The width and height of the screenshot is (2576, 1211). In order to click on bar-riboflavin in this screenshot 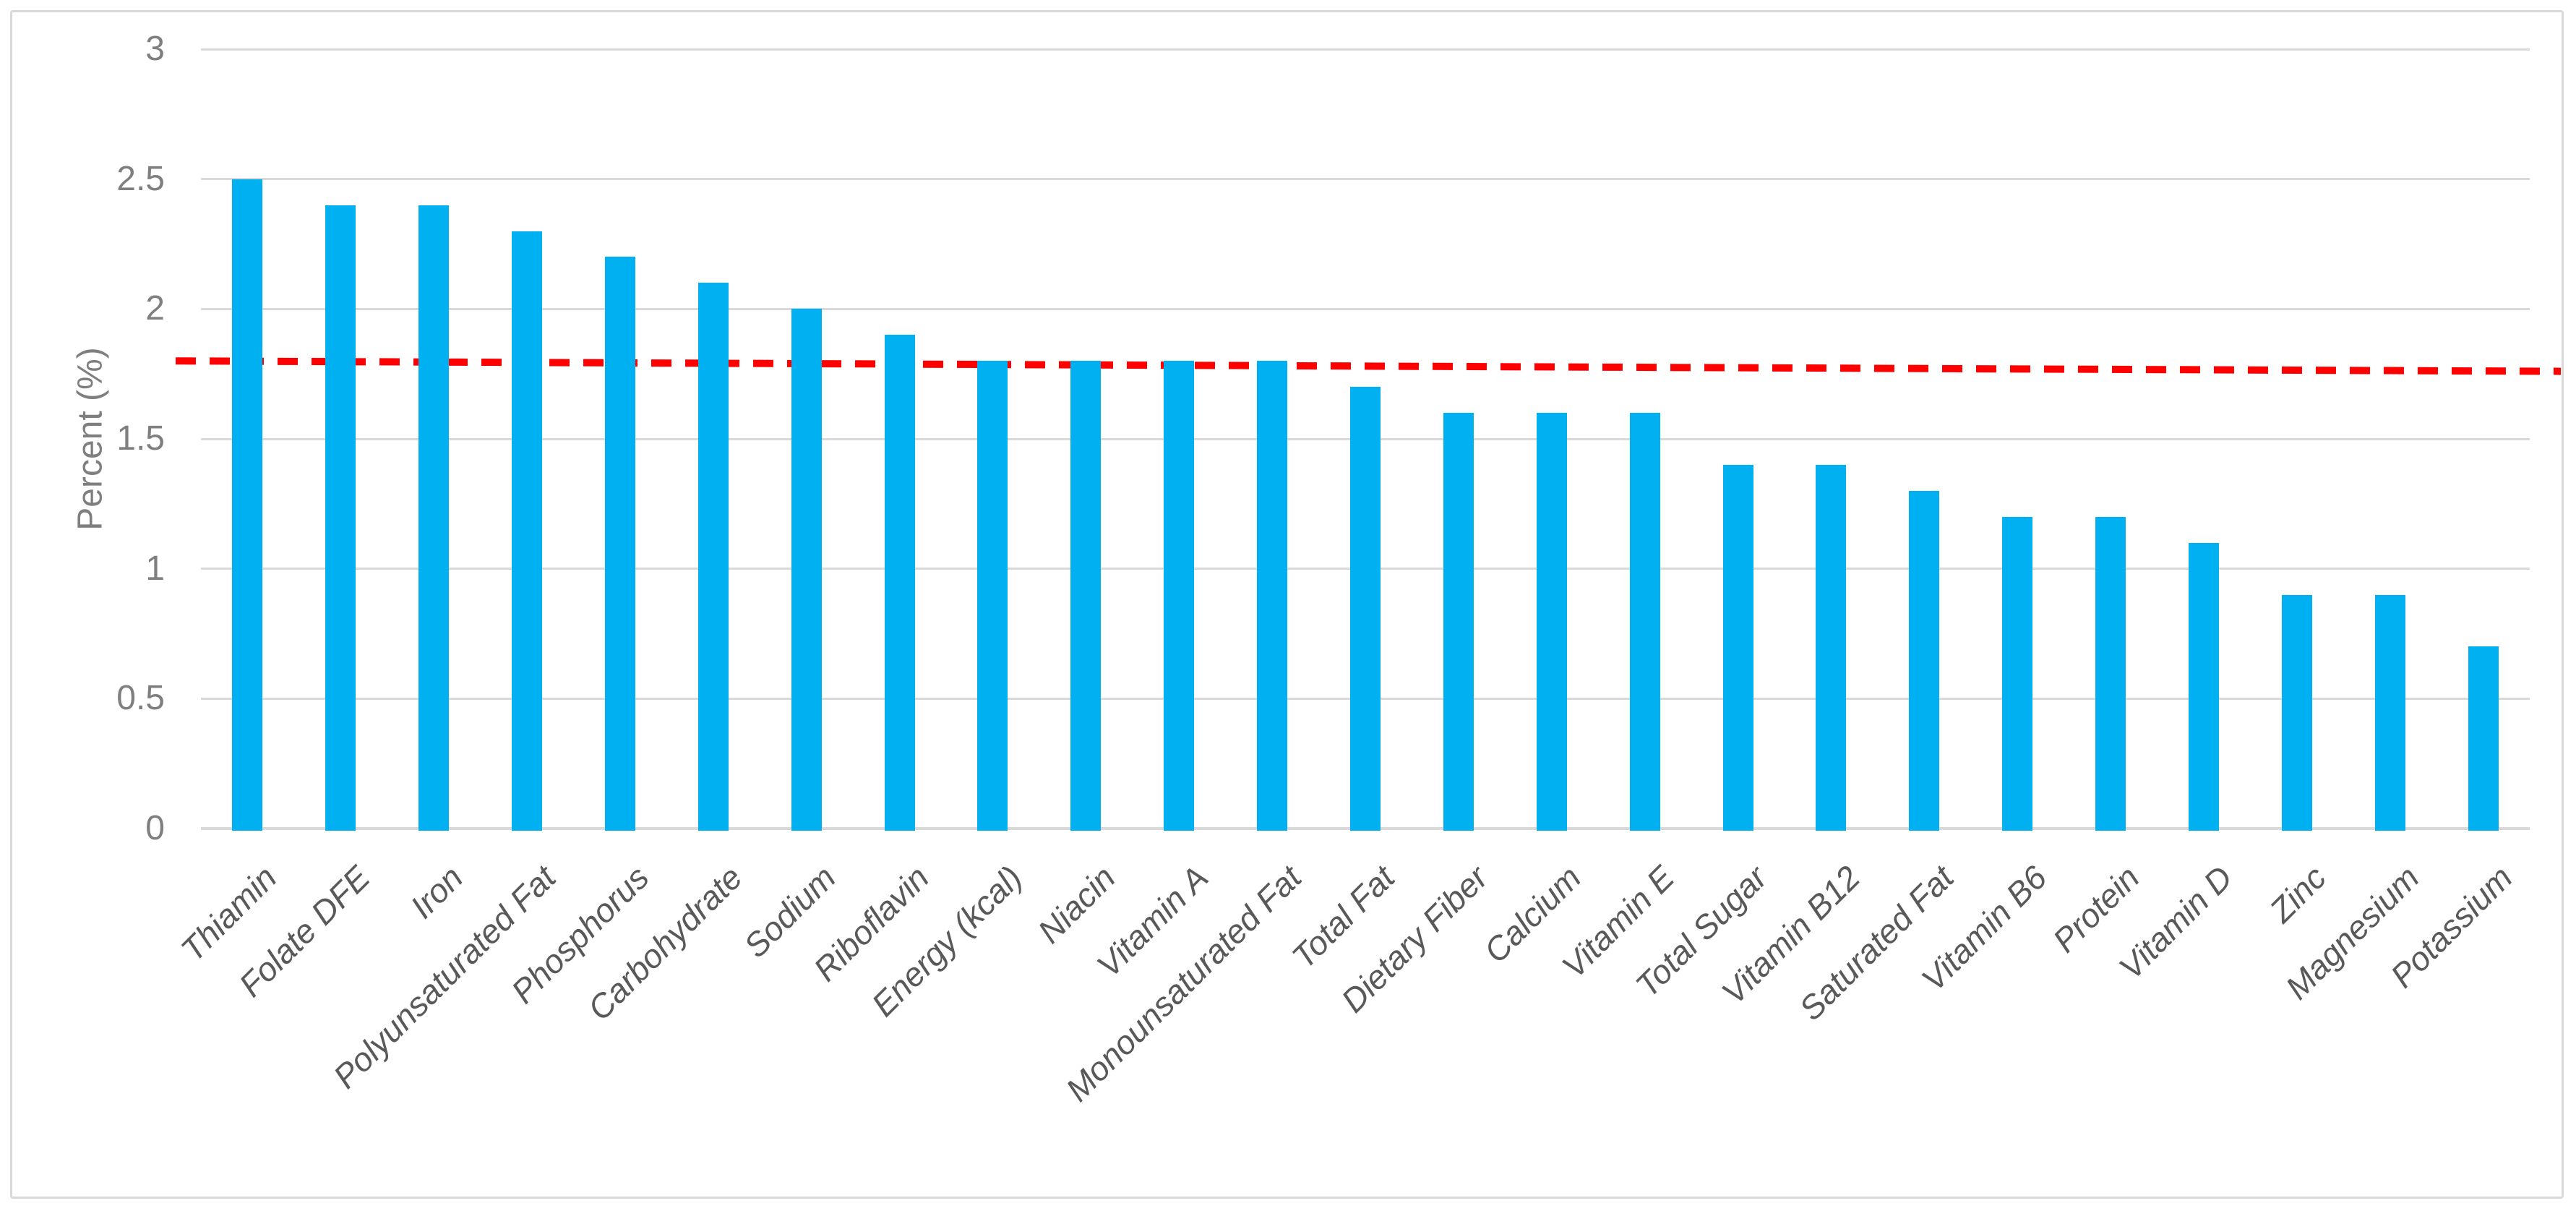, I will do `click(900, 583)`.